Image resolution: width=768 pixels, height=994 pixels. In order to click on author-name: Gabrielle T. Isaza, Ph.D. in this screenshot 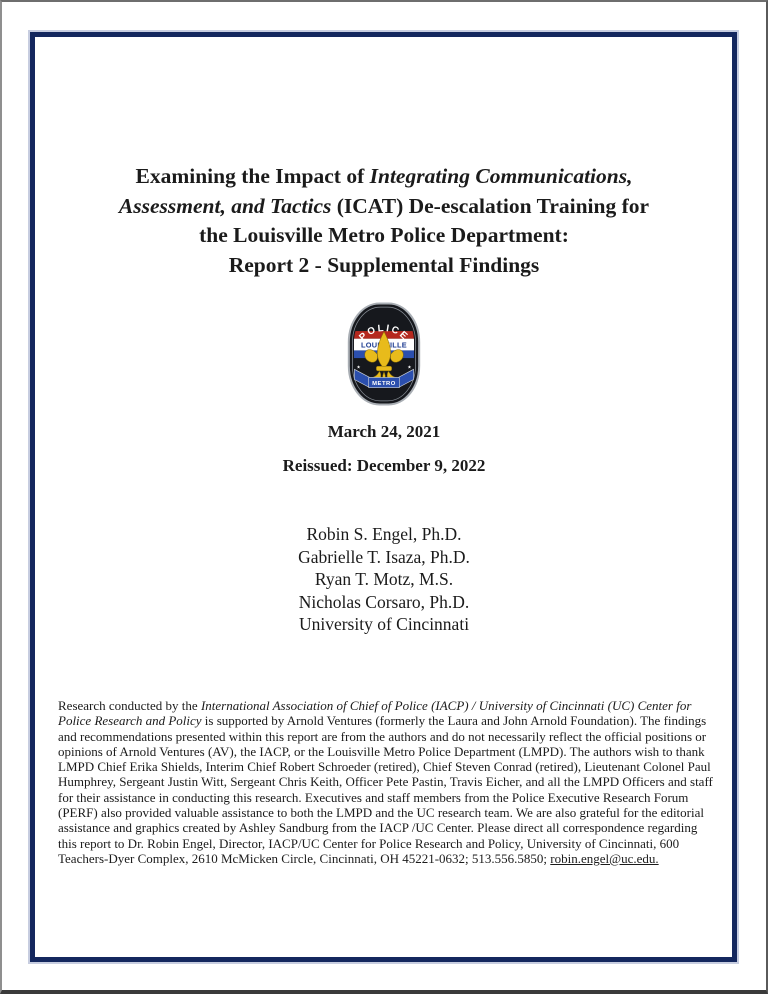, I will do `click(384, 556)`.